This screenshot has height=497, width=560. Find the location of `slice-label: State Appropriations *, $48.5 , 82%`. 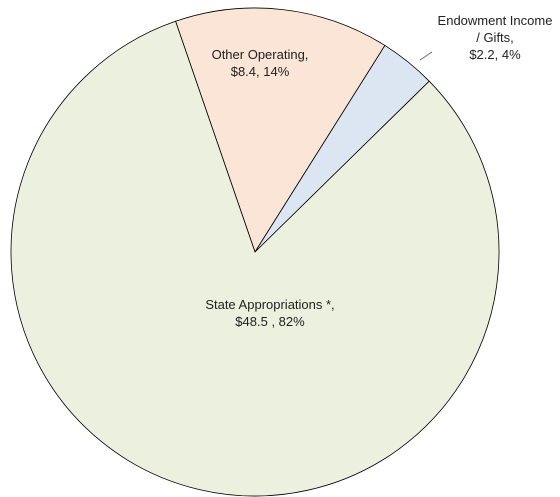

slice-label: State Appropriations *, $48.5 , 82% is located at coordinates (270, 313).